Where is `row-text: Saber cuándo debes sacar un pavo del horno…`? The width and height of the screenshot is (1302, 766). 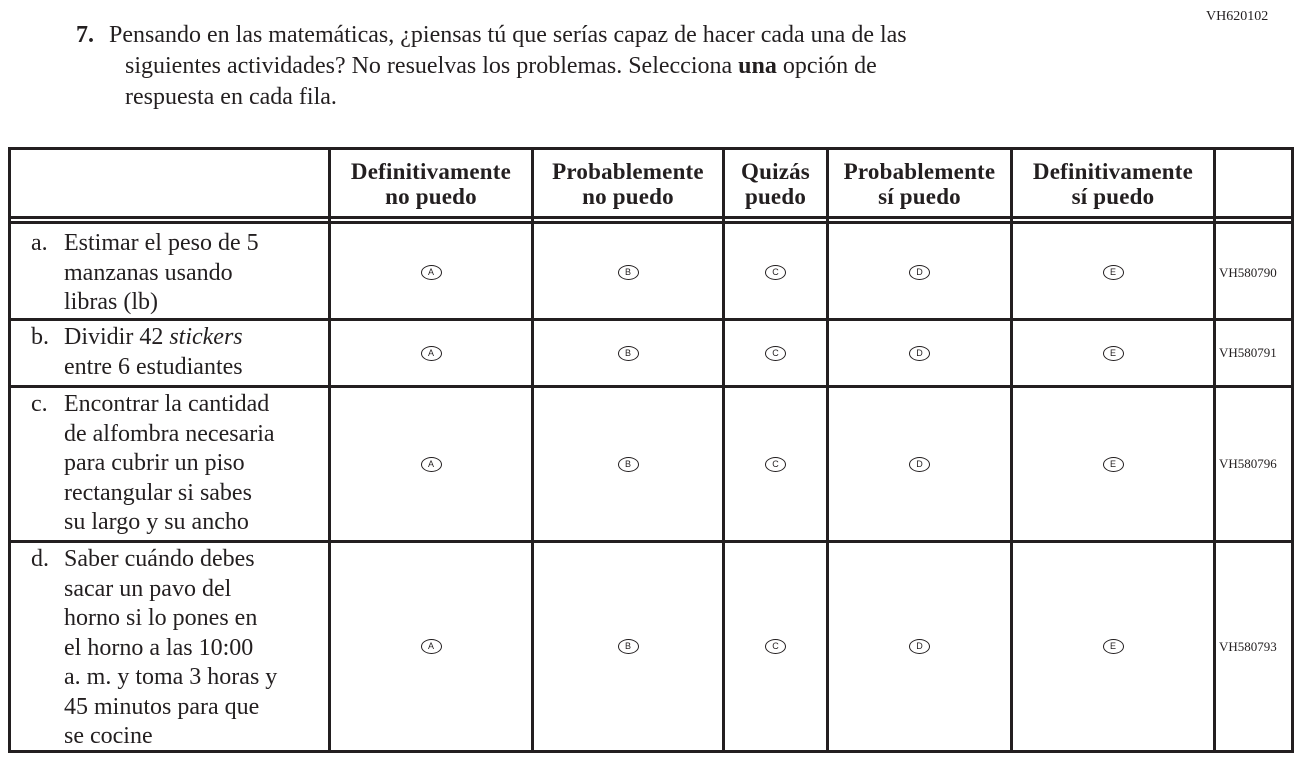
row-text: Saber cuándo debes sacar un pavo del horno… is located at coordinates (196, 648).